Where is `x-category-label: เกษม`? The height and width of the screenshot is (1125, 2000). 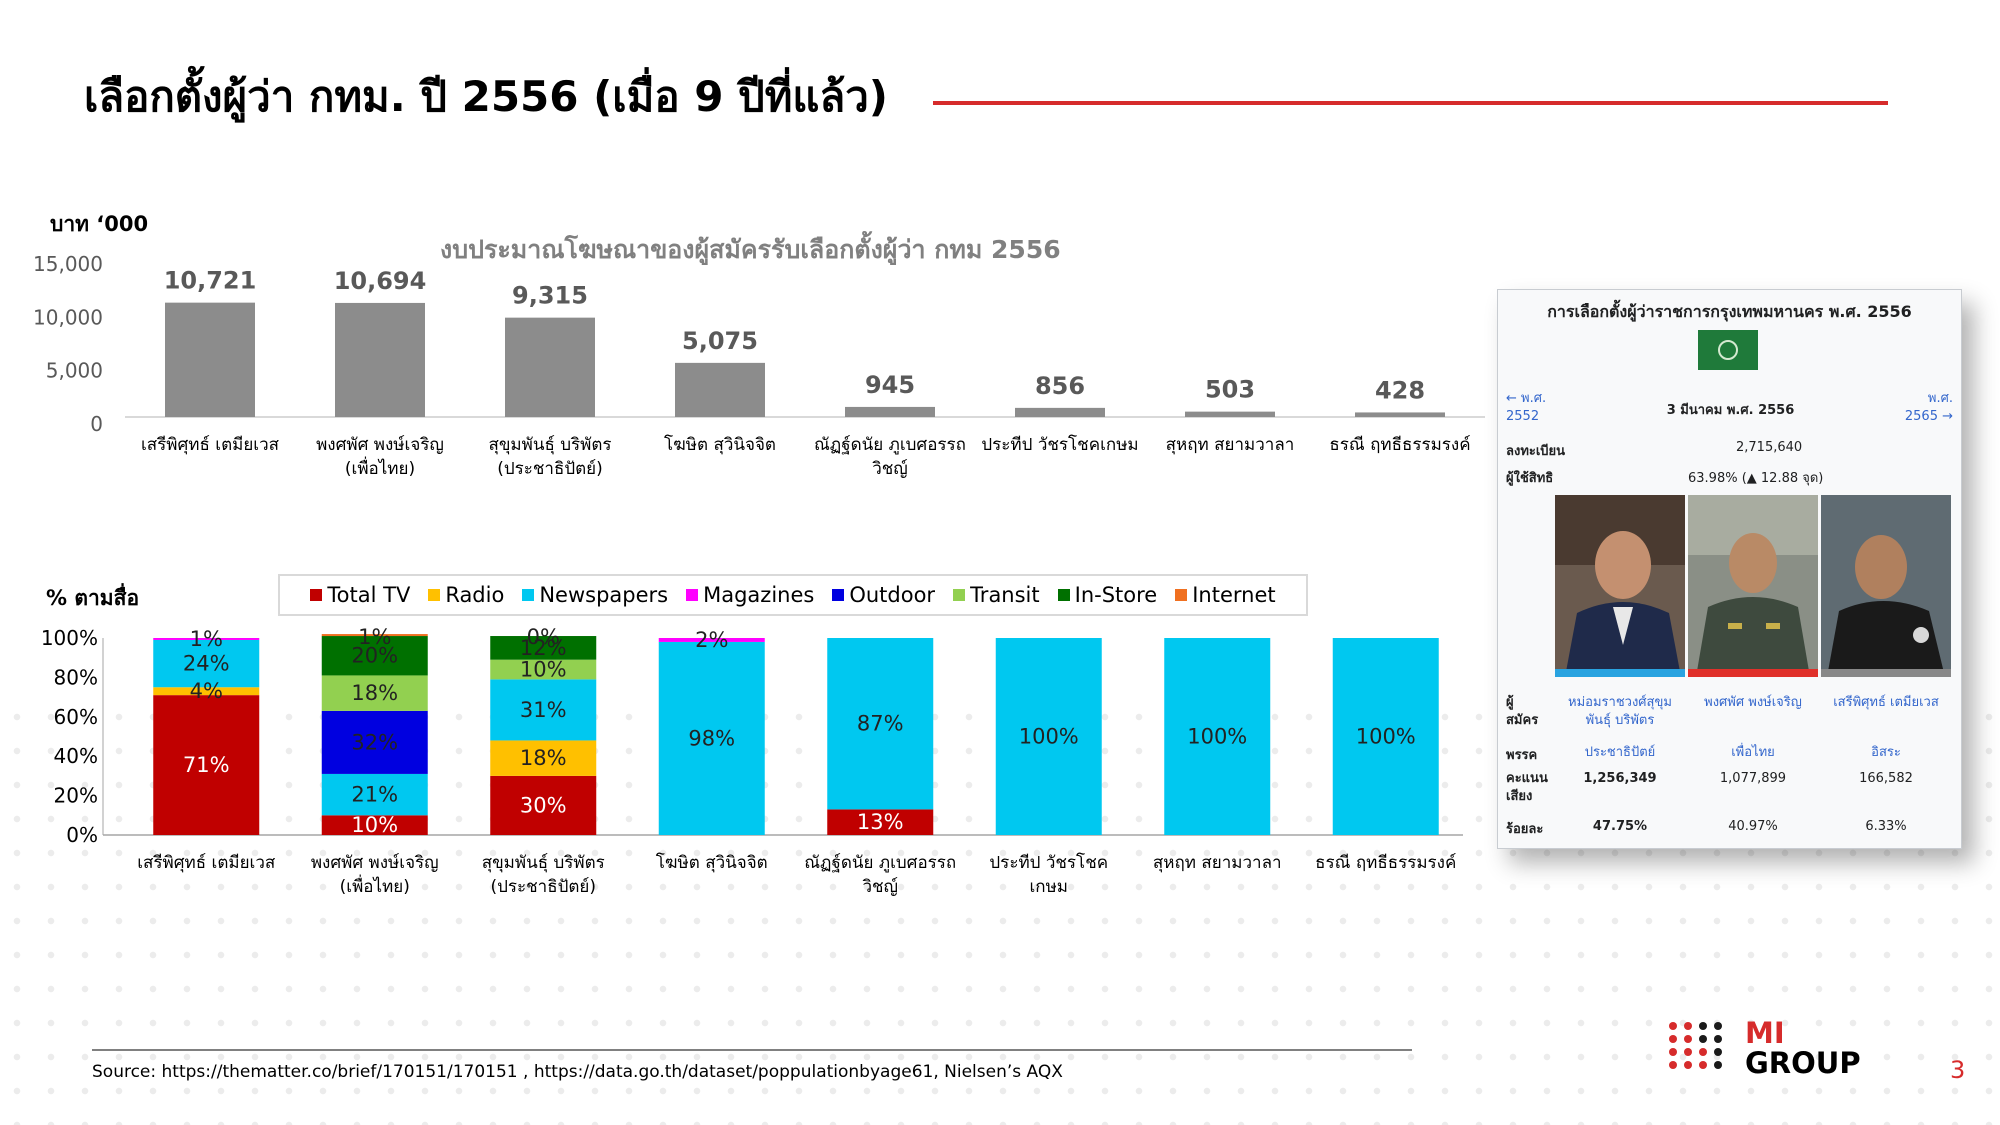
x-category-label: เกษม is located at coordinates (1048, 887).